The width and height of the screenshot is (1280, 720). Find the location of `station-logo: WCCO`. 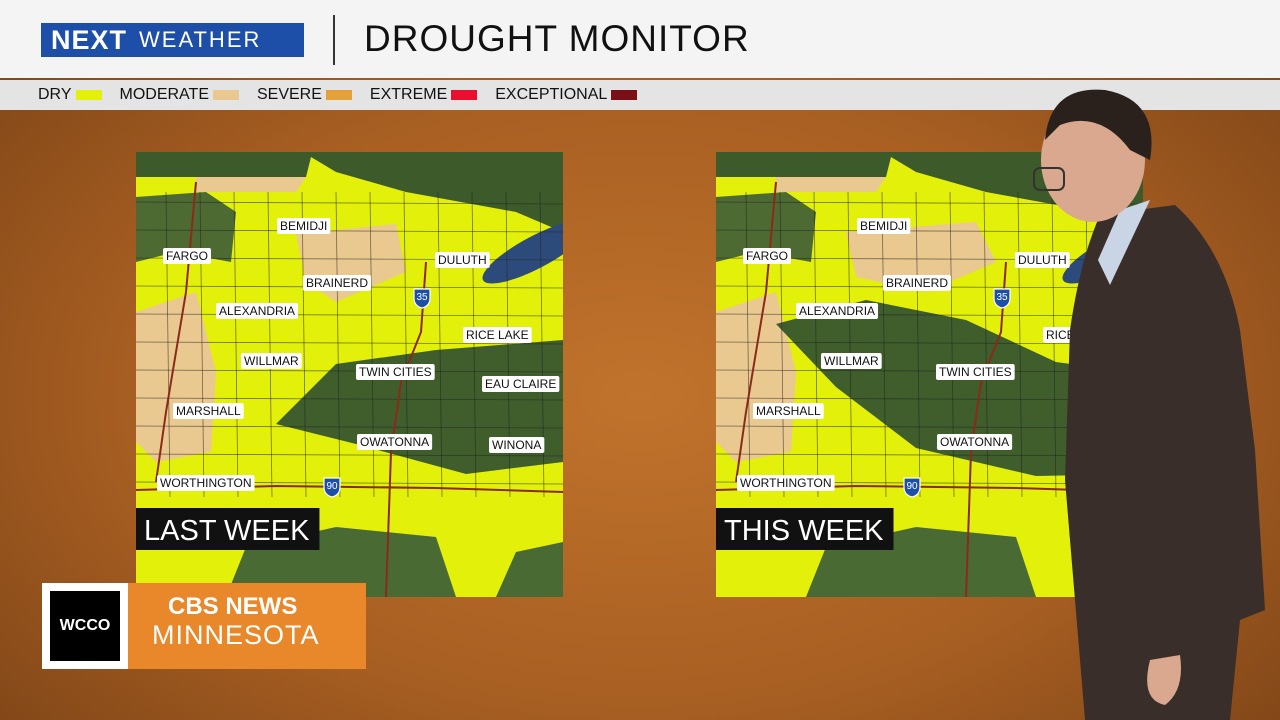

station-logo: WCCO is located at coordinates (85, 626).